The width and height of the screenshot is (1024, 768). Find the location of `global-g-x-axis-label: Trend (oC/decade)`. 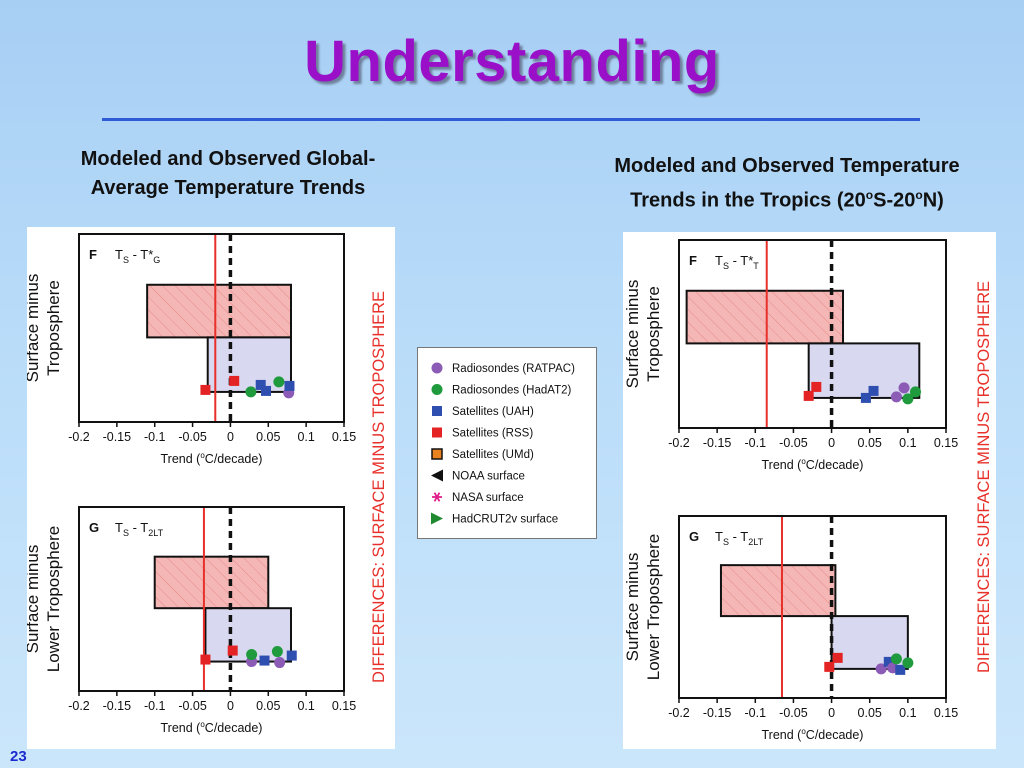

global-g-x-axis-label: Trend (oC/decade) is located at coordinates (212, 727).